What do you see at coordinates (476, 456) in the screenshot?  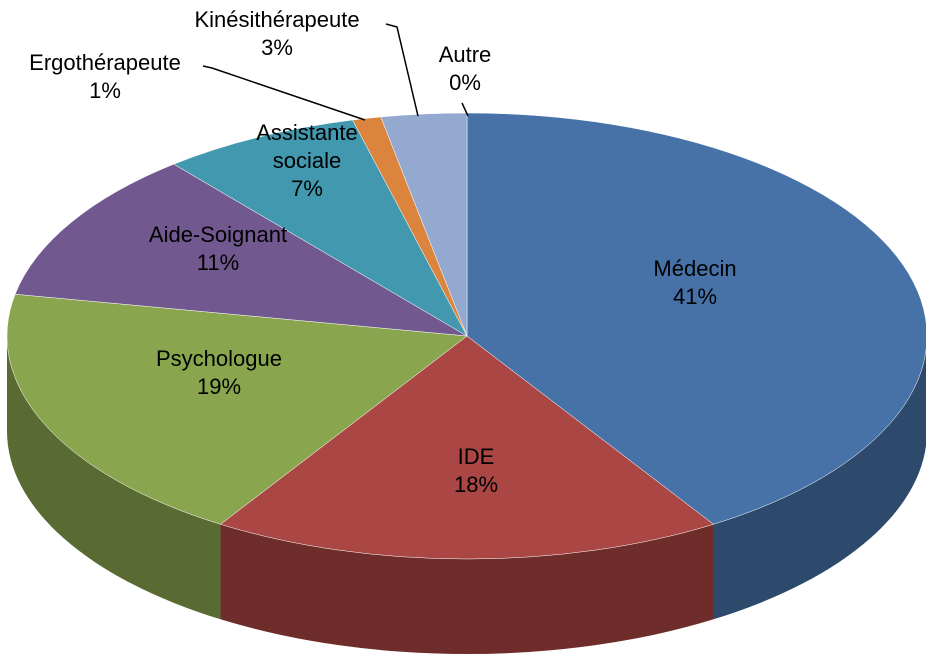 I see `label-name: IDE` at bounding box center [476, 456].